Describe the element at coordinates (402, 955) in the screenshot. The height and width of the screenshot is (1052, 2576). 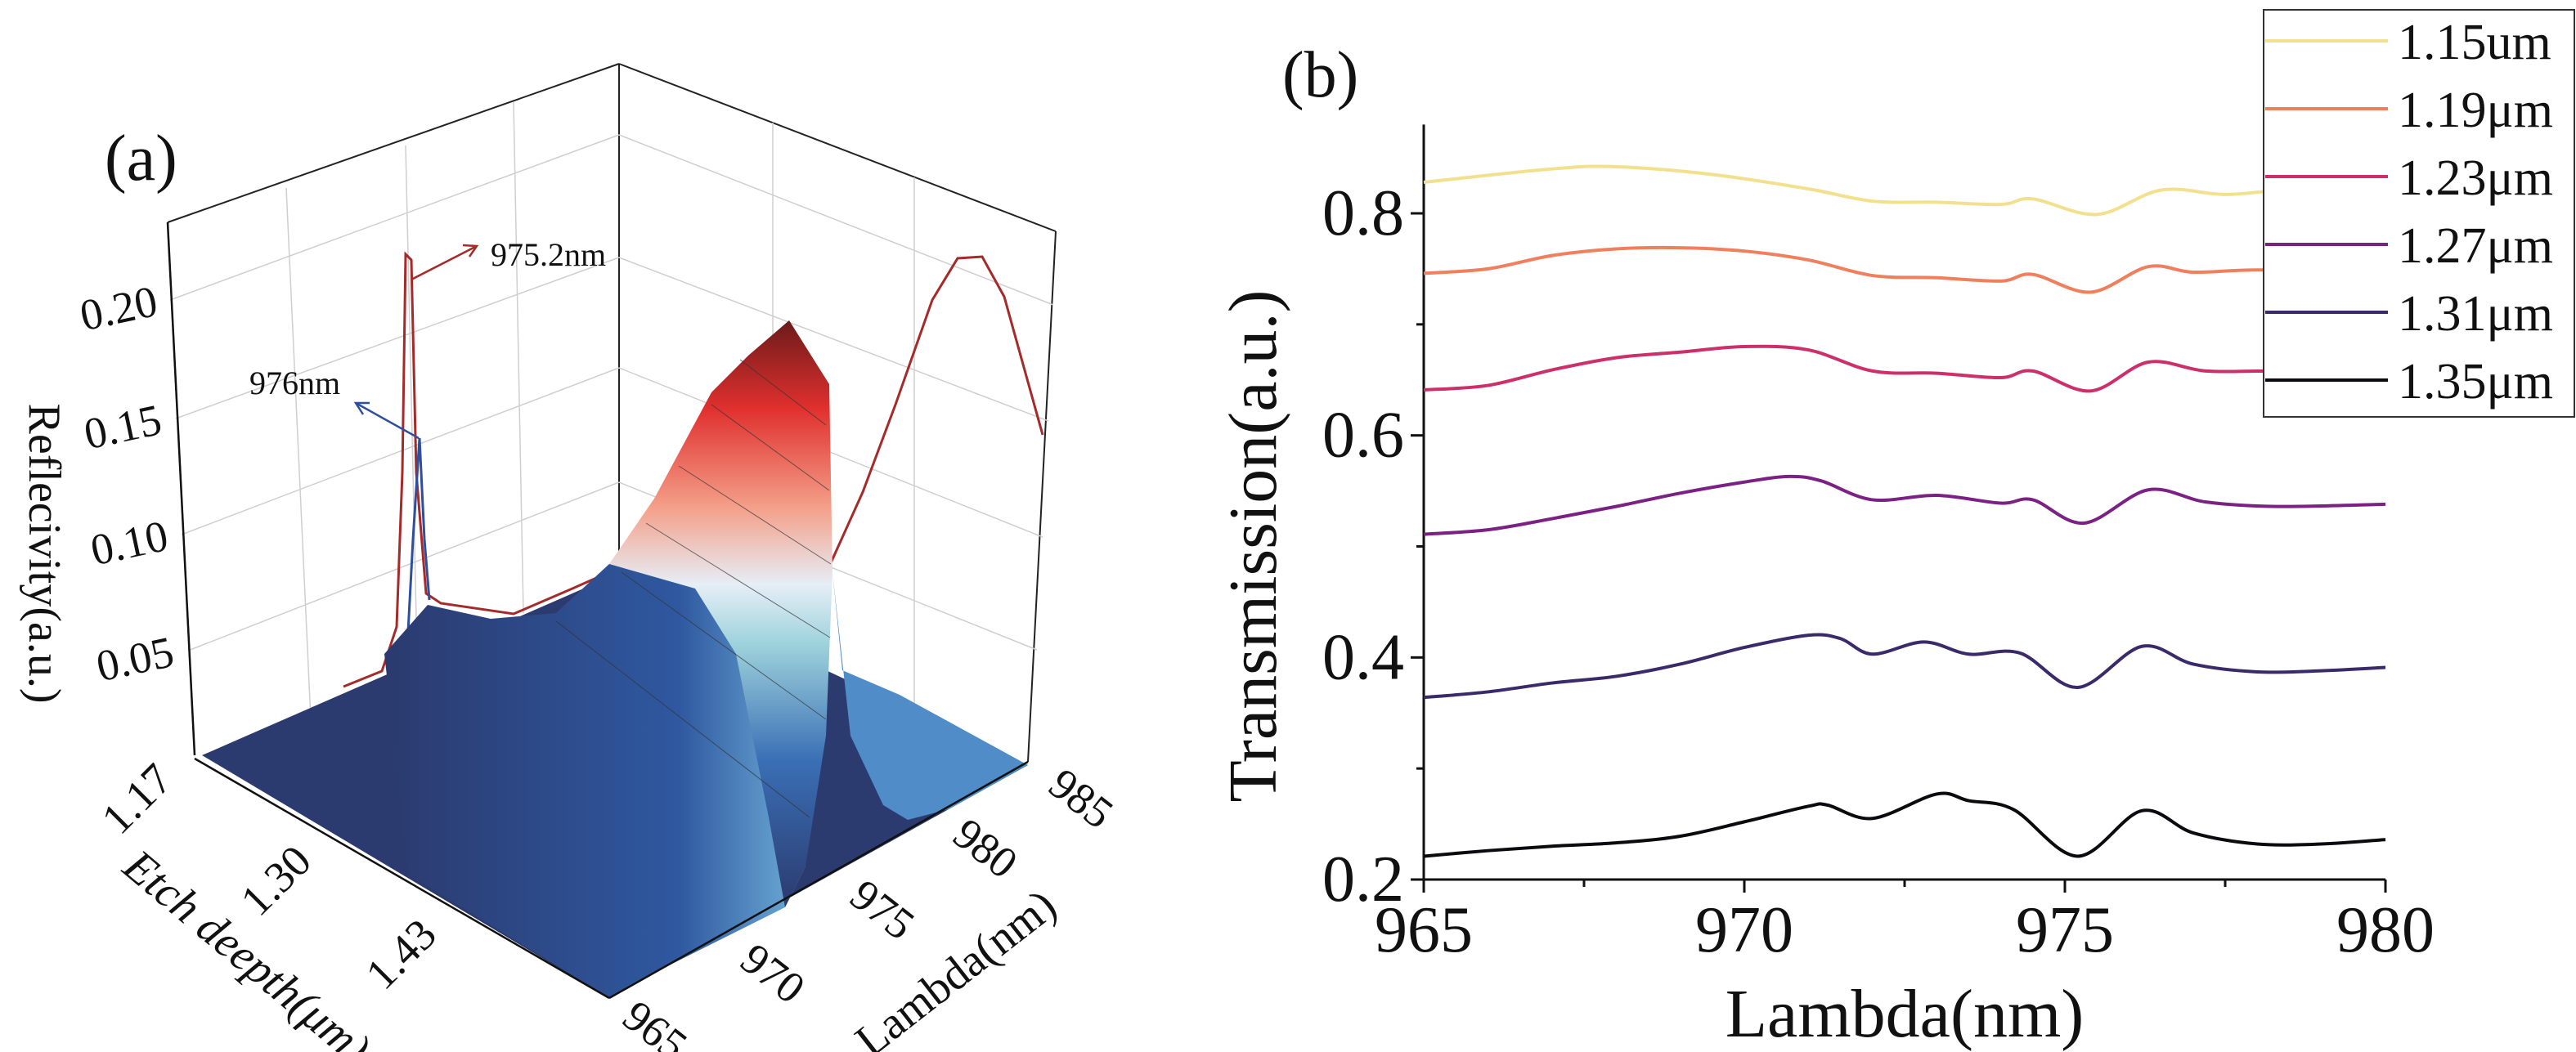
I see `x-tick-label: 1.43` at that location.